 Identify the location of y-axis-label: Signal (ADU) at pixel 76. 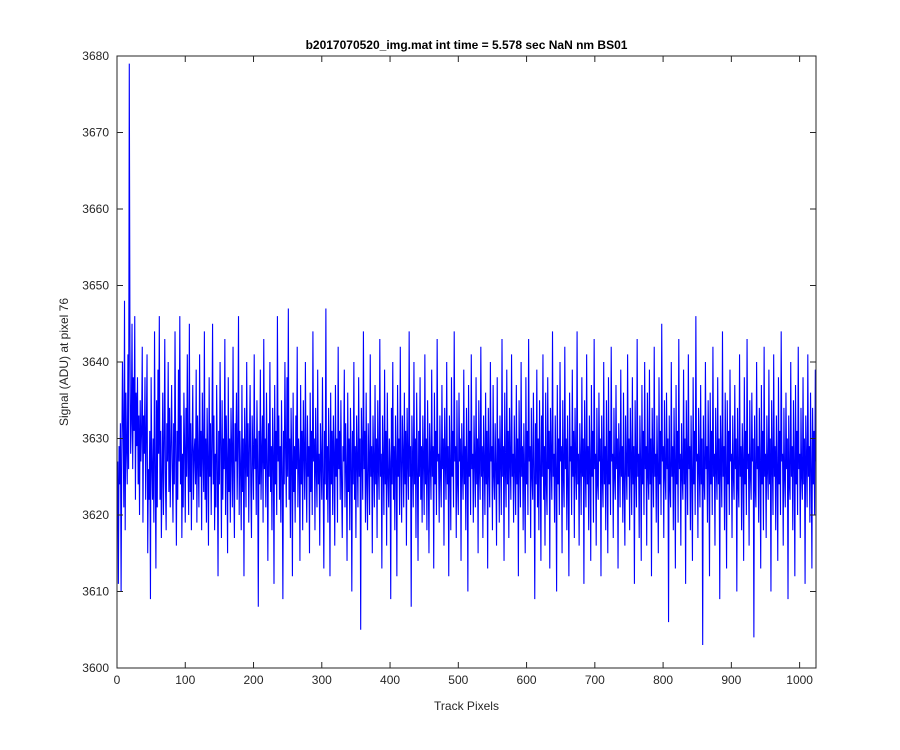
(64, 362).